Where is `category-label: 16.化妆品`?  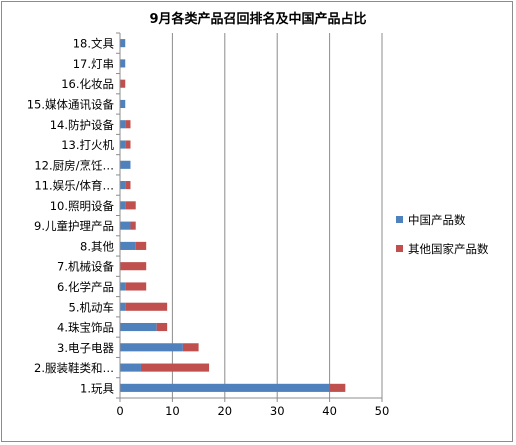
category-label: 16.化妆品 is located at coordinates (87, 84).